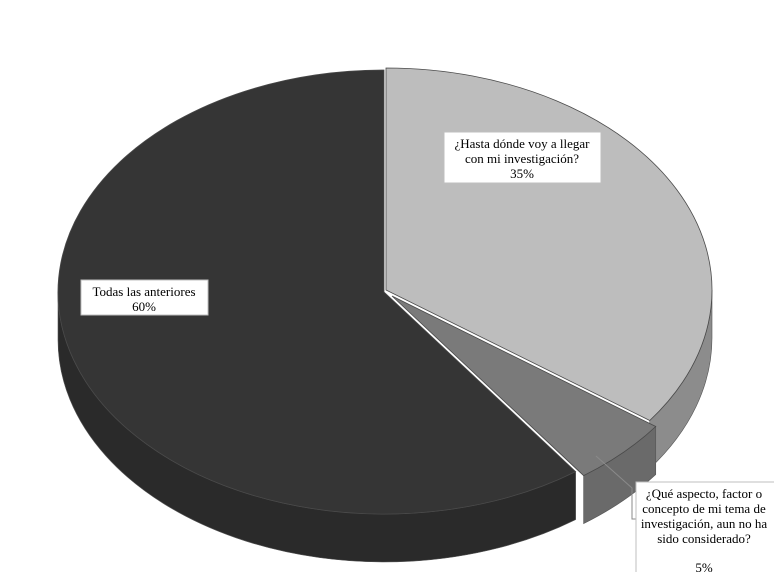  Describe the element at coordinates (144, 306) in the screenshot. I see `label-percent: 60%` at that location.